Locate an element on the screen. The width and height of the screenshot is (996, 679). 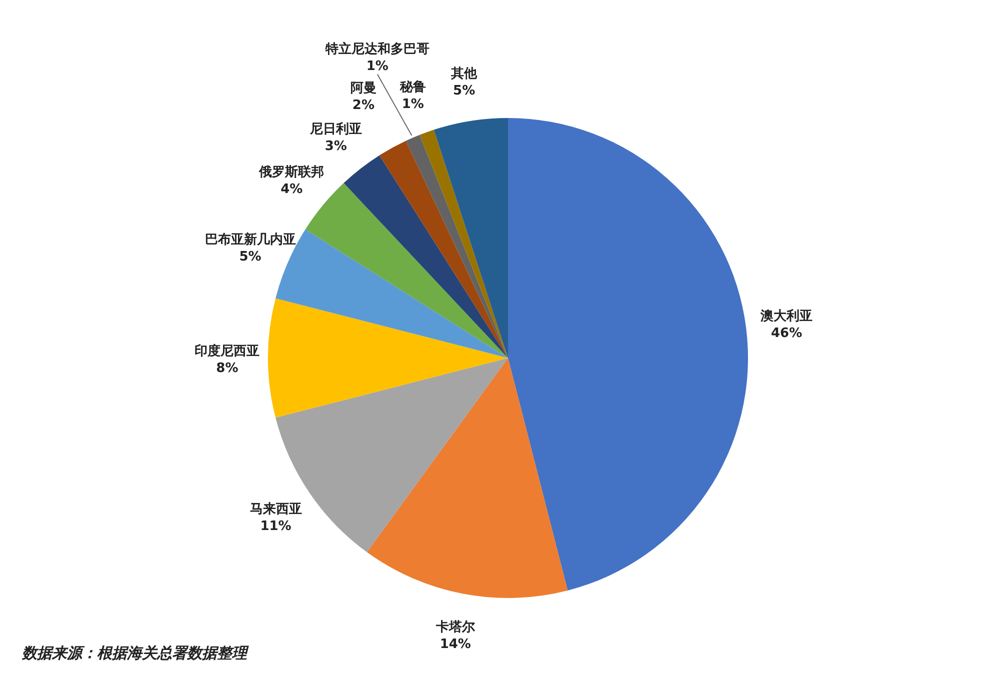
data-label: 3% is located at coordinates (335, 146).